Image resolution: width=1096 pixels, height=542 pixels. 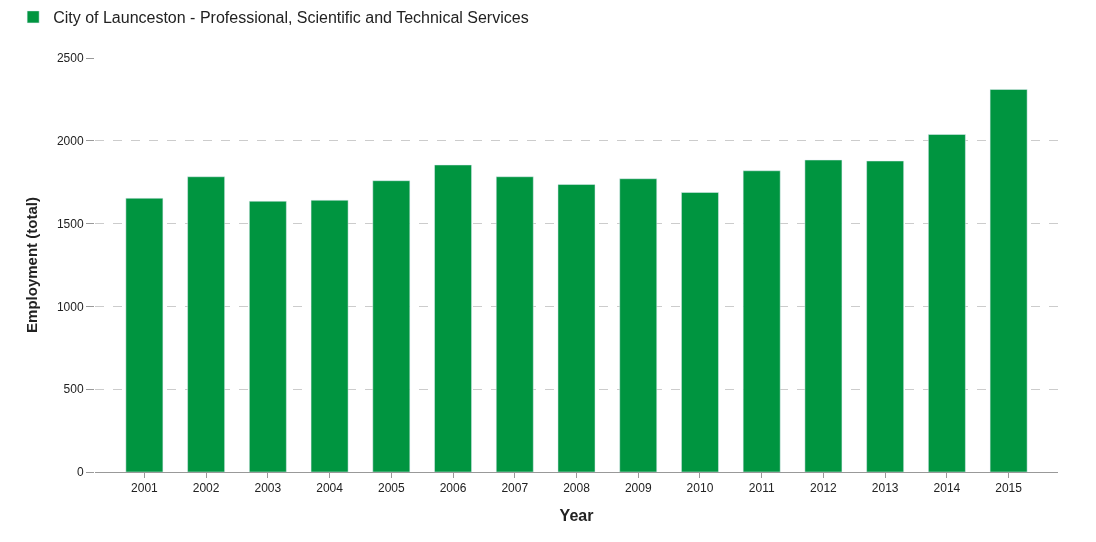 I want to click on x-tick-label: 2015, so click(x=1009, y=488).